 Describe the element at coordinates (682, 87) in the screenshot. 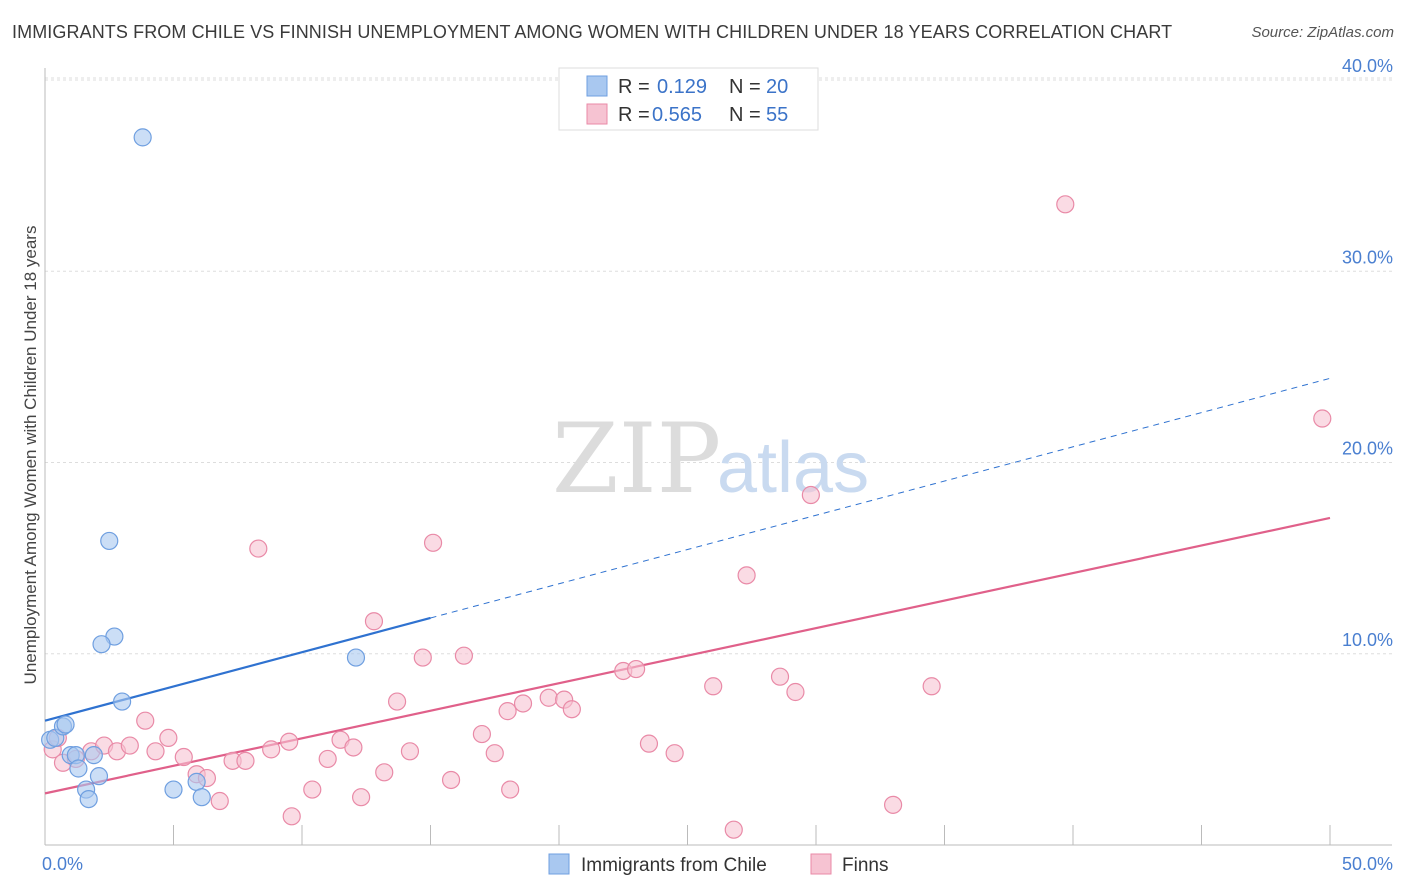

I see `legend-r-value-chile: 0.129` at that location.